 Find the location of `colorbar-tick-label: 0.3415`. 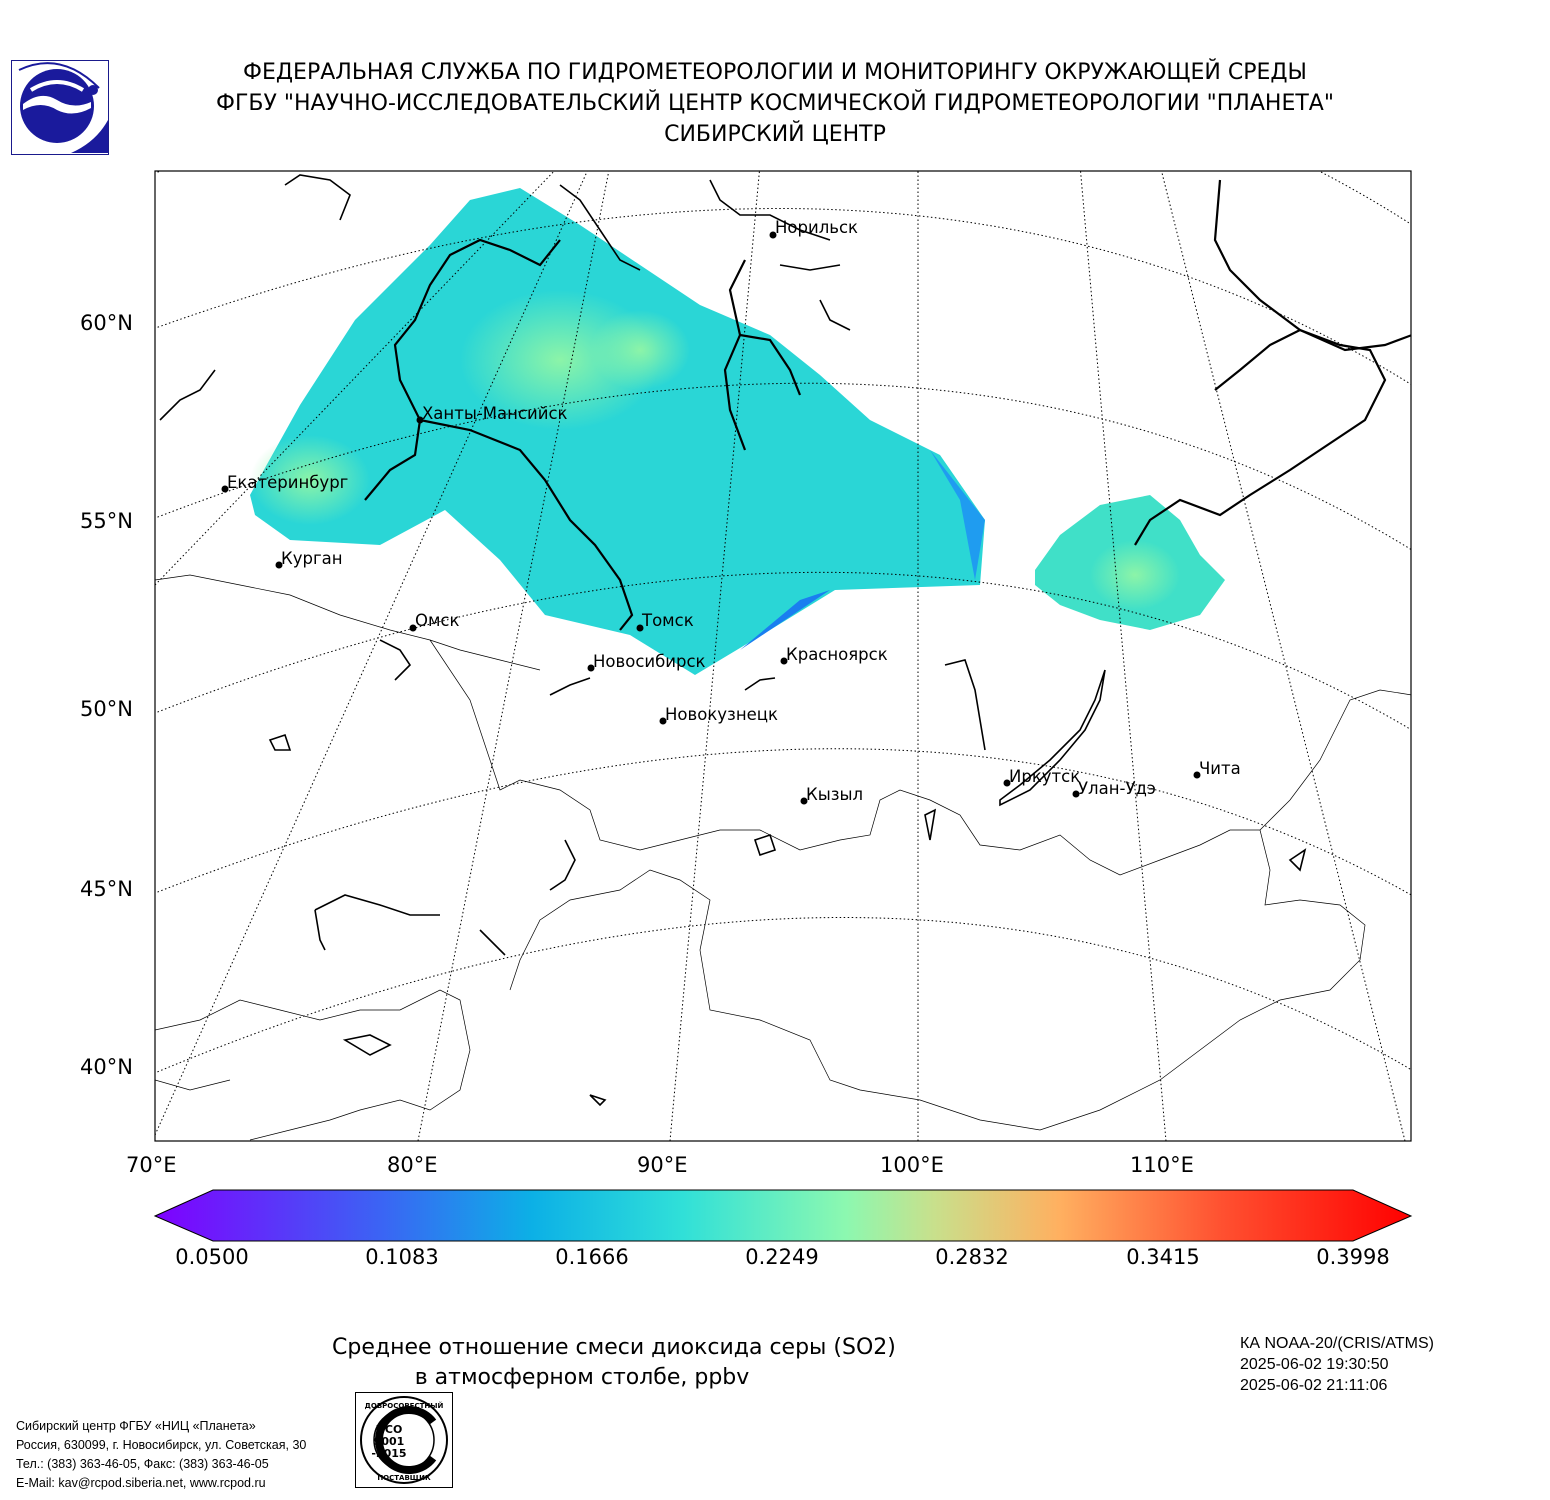

colorbar-tick-label: 0.3415 is located at coordinates (1163, 1257).